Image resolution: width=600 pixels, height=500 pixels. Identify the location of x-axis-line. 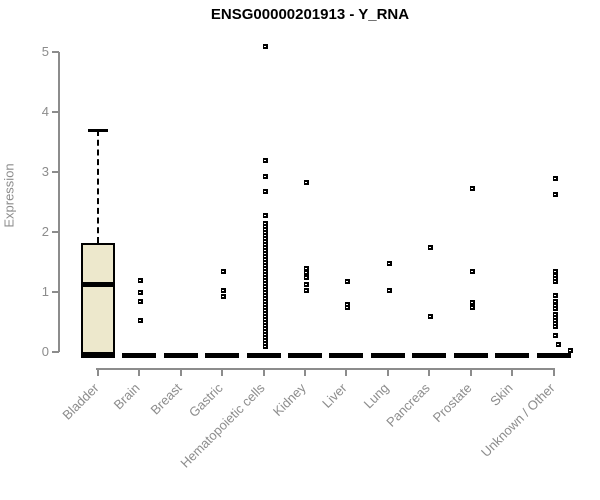
(325, 369).